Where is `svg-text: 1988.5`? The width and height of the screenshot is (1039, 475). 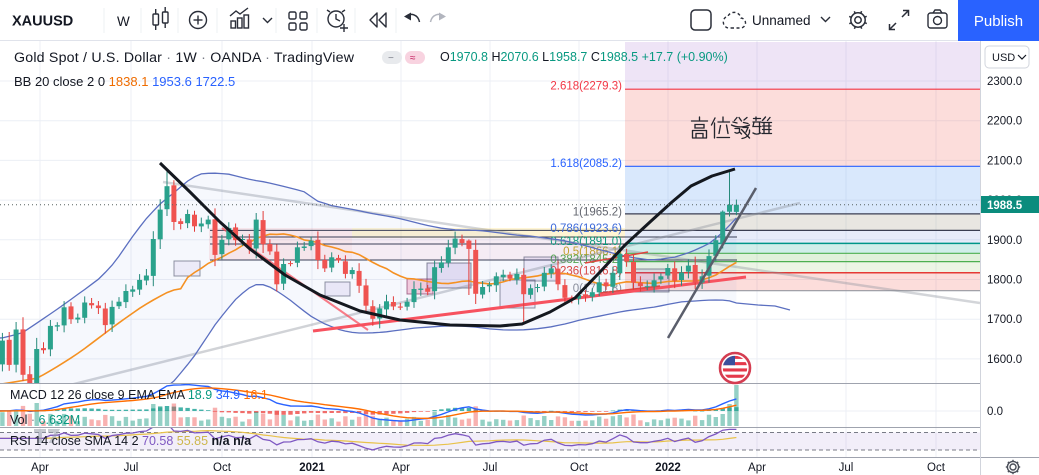
svg-text: 1988.5 is located at coordinates (1005, 206).